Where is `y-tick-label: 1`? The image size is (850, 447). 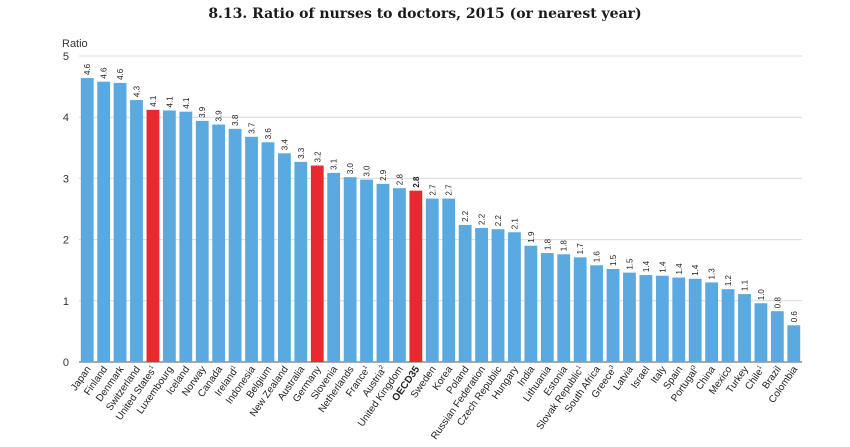
y-tick-label: 1 is located at coordinates (66, 302).